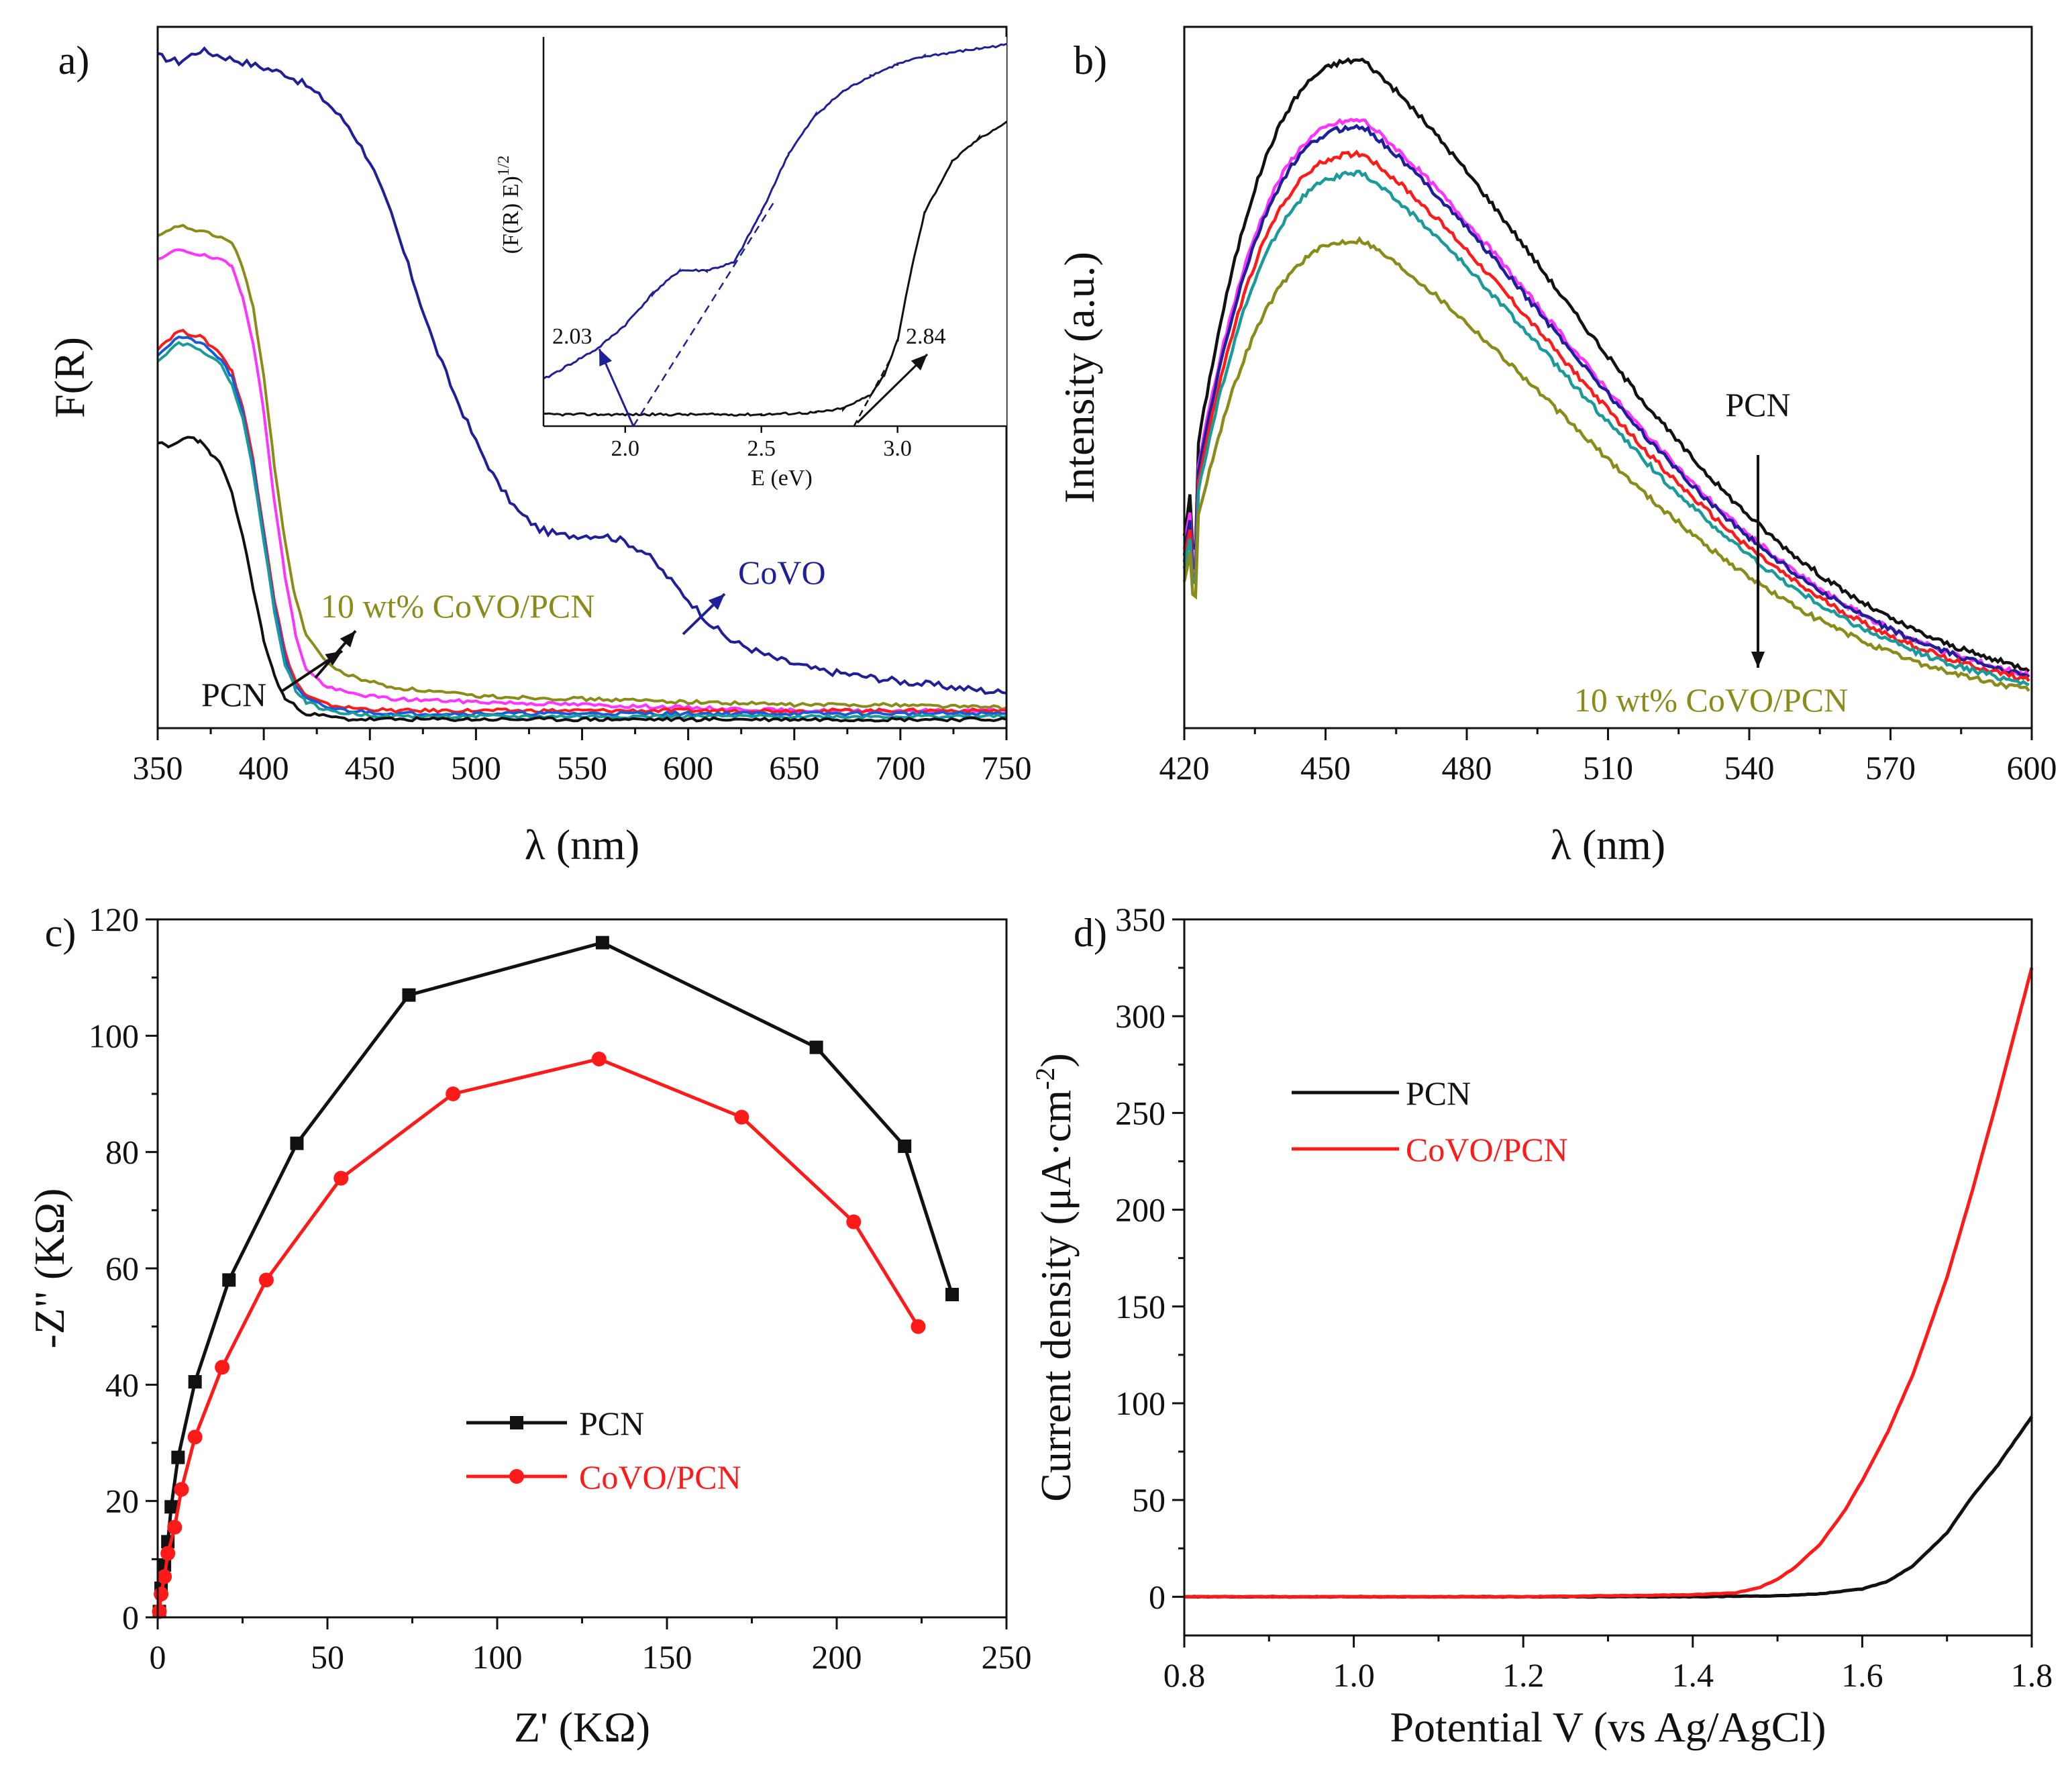 The height and width of the screenshot is (1767, 2072). Describe the element at coordinates (1711, 700) in the screenshot. I see `annotation-composite-b: 10 wt% CoVO/PCN` at that location.